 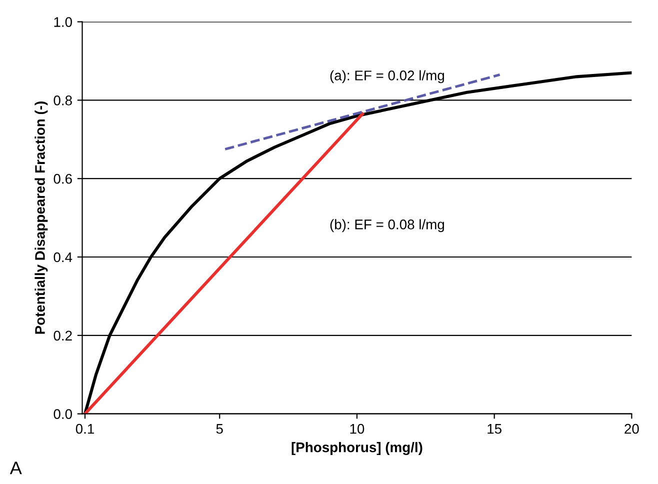 I want to click on y-tick-label: 0.4, so click(x=63, y=257).